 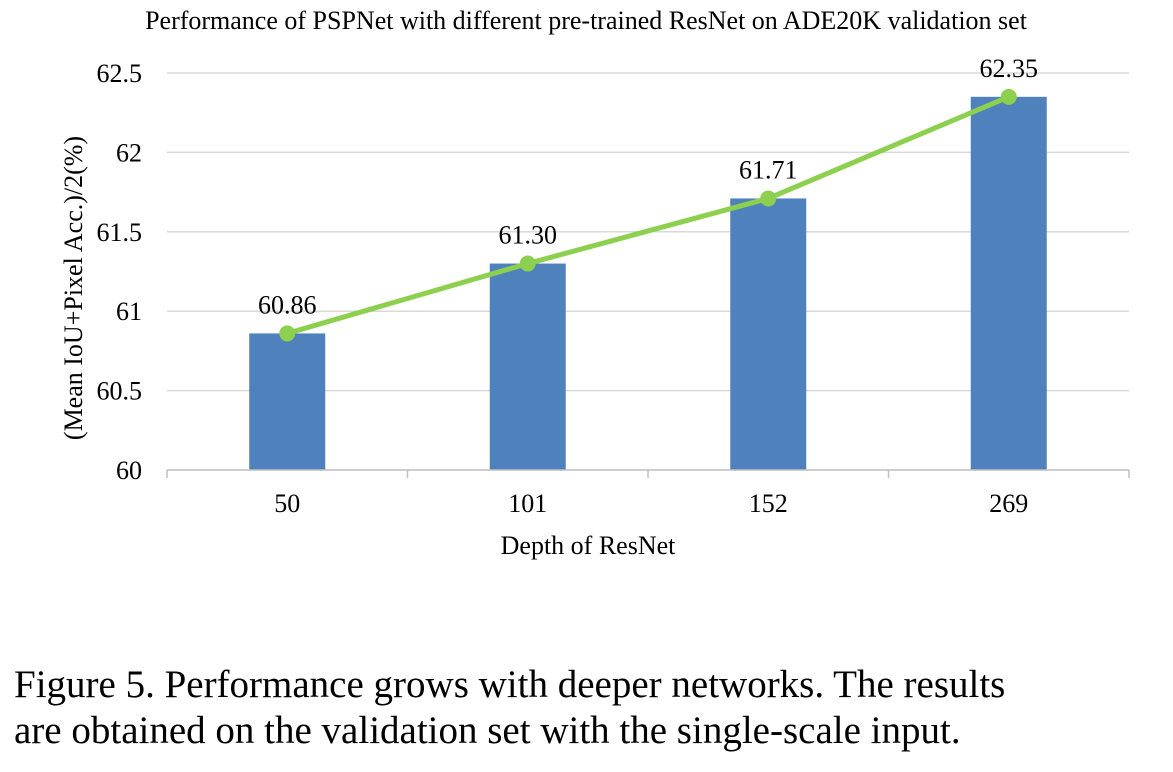 What do you see at coordinates (768, 503) in the screenshot?
I see `x-tick-label: 152` at bounding box center [768, 503].